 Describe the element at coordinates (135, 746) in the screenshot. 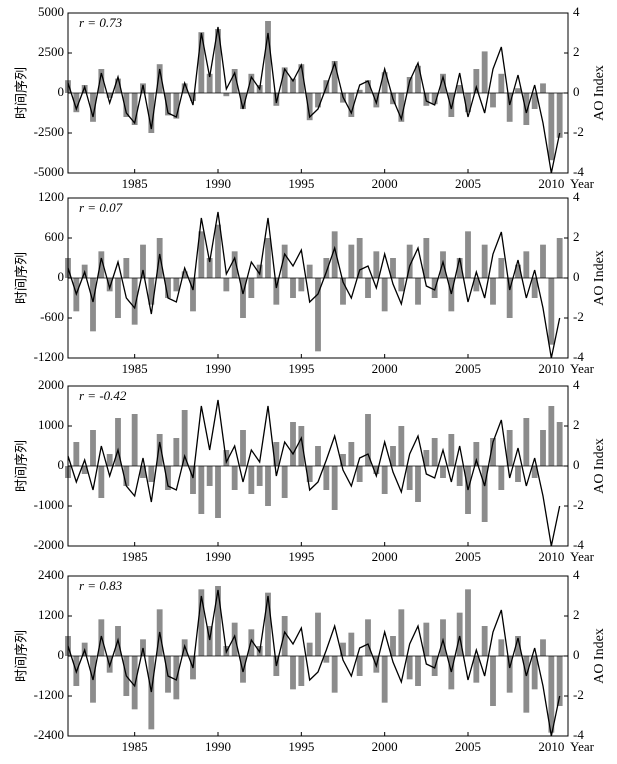

I see `x-tick-label: 1985` at that location.